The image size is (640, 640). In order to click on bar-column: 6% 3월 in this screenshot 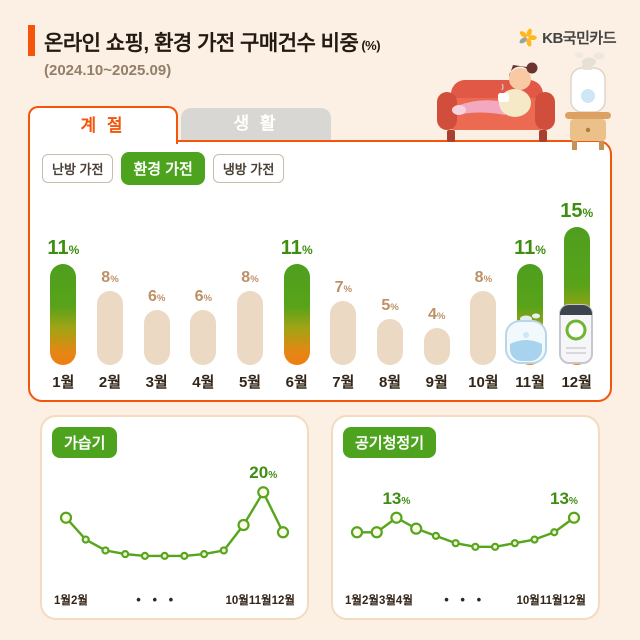, I will do `click(156, 294)`.